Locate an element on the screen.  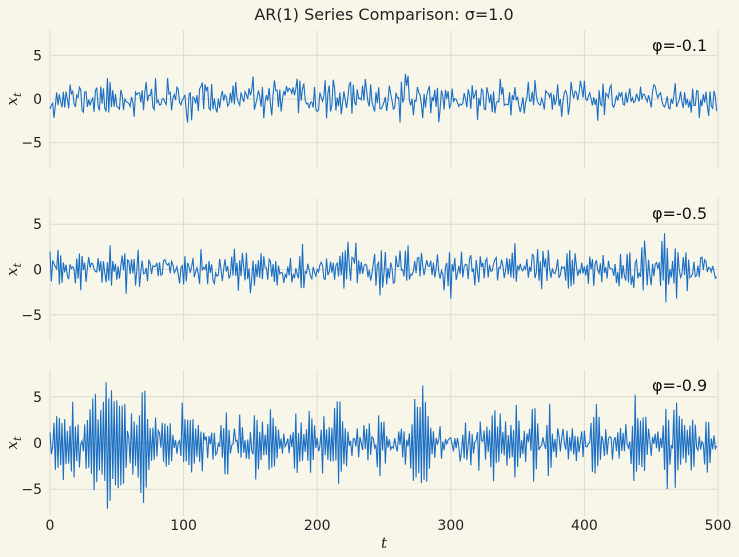
panel-2-annotation: φ=-0.5 is located at coordinates (679, 213).